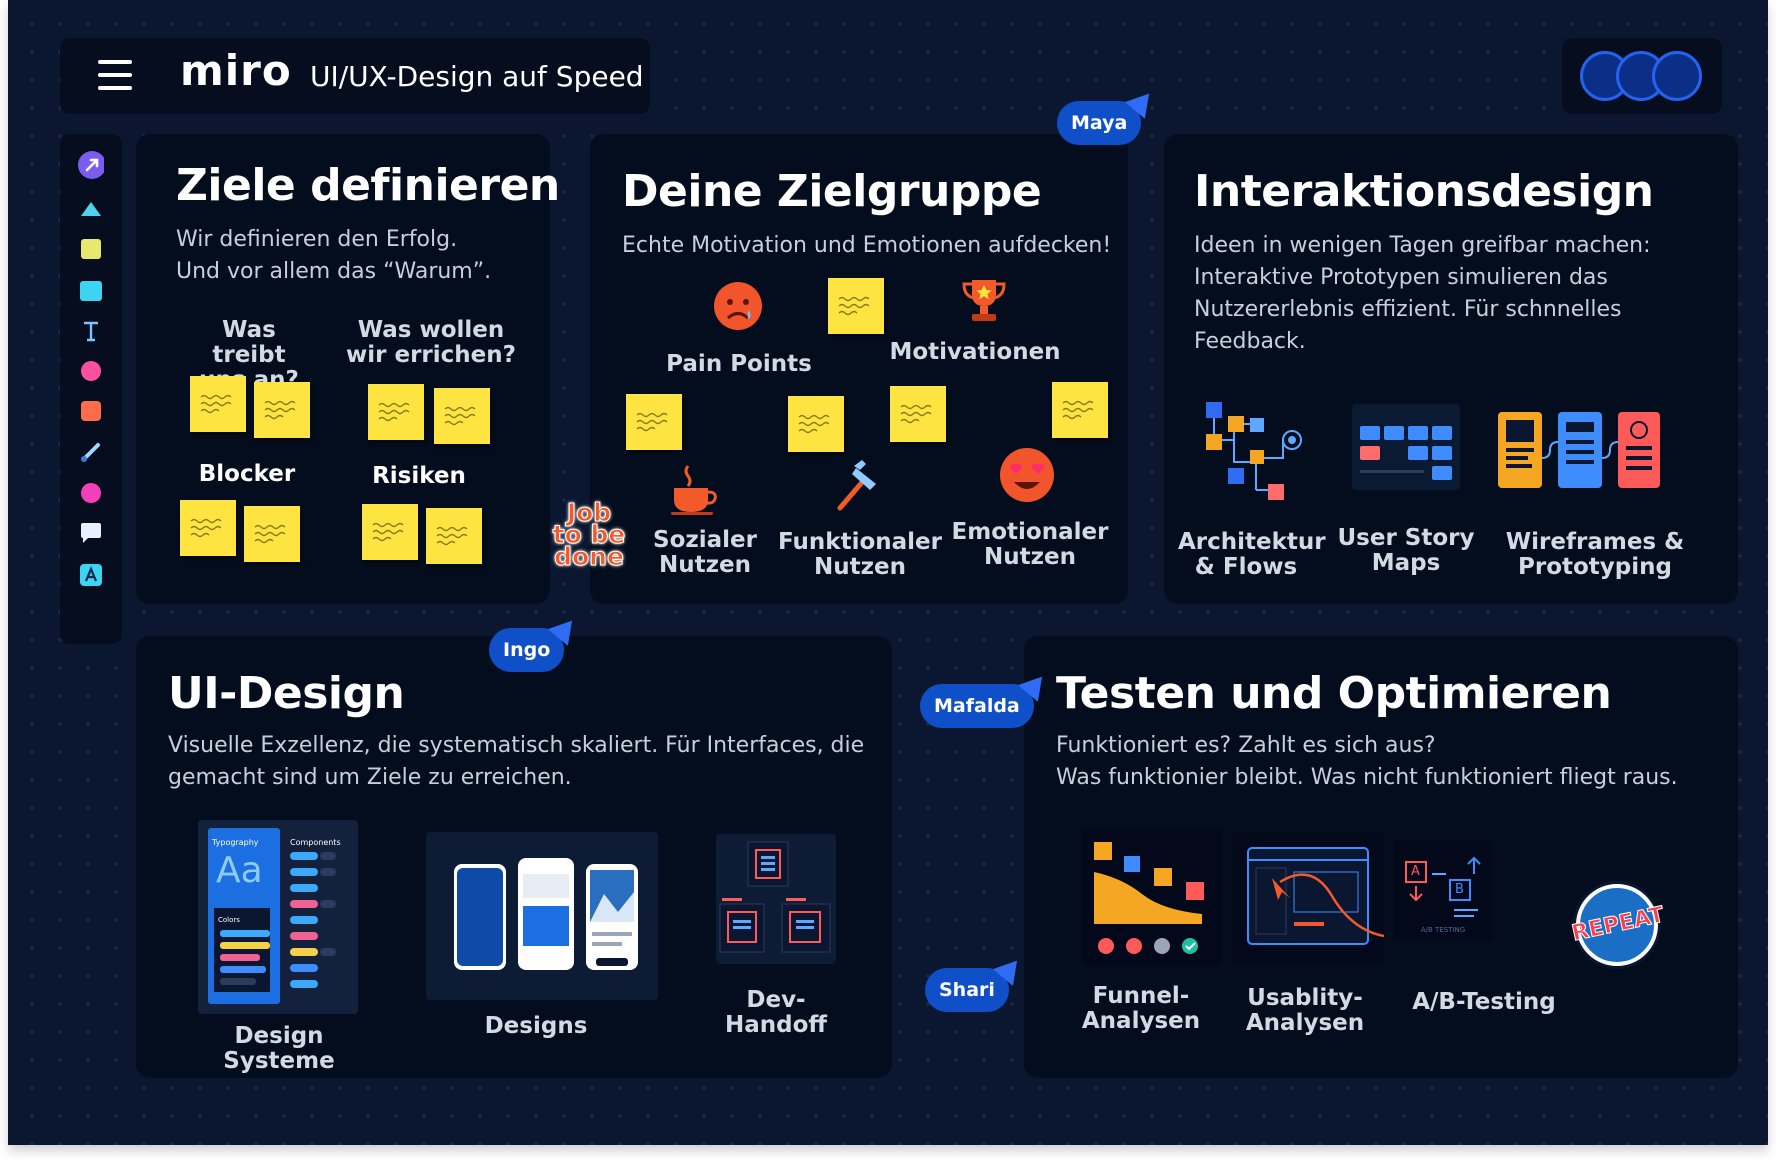 This screenshot has width=1776, height=1160. Describe the element at coordinates (1443, 890) in the screenshot. I see `ab-testing-thumbnail: A B A/B TESTING` at that location.